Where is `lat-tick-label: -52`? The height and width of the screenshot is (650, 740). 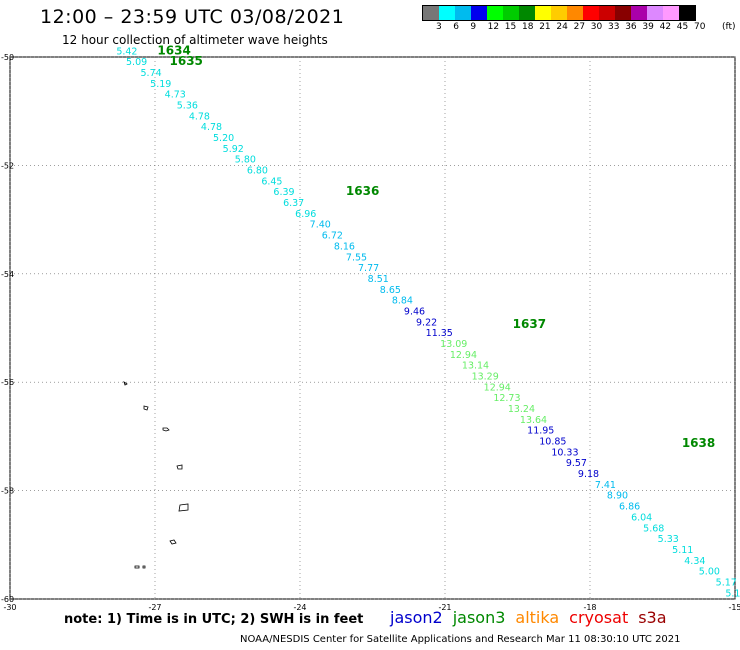 lat-tick-label: -52 is located at coordinates (7, 165).